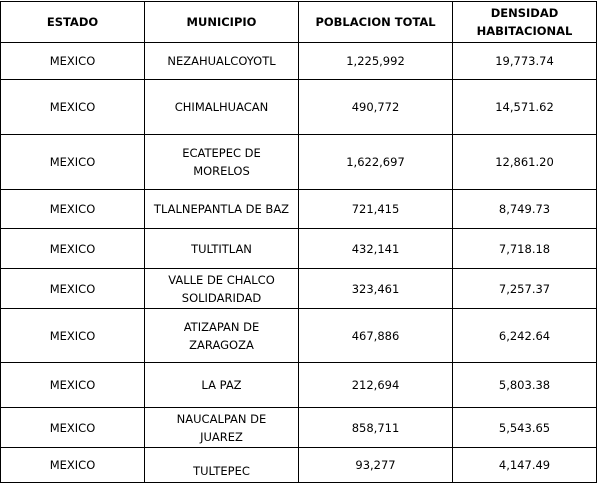  What do you see at coordinates (221, 162) in the screenshot?
I see `cell-municipio: ECATEPEC DE MORELOS` at bounding box center [221, 162].